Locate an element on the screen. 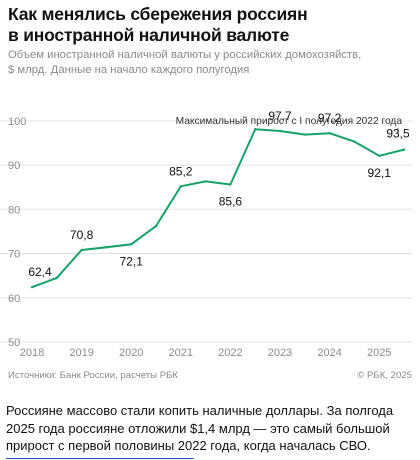 The height and width of the screenshot is (460, 420). source-note: Источники: Банк России, расчеты РБК is located at coordinates (93, 375).